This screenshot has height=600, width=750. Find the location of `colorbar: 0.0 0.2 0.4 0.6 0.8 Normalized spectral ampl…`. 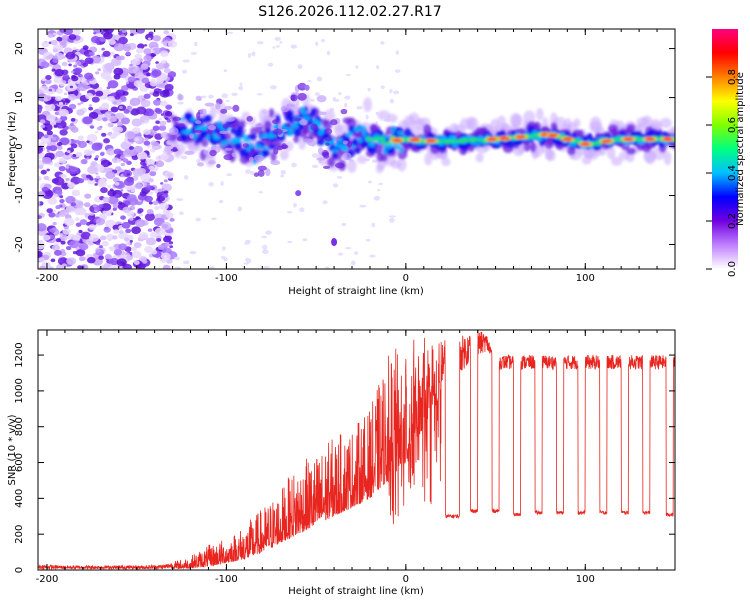

colorbar: 0.0 0.2 0.4 0.6 0.8 Normalized spectral ampl… is located at coordinates (726, 153).